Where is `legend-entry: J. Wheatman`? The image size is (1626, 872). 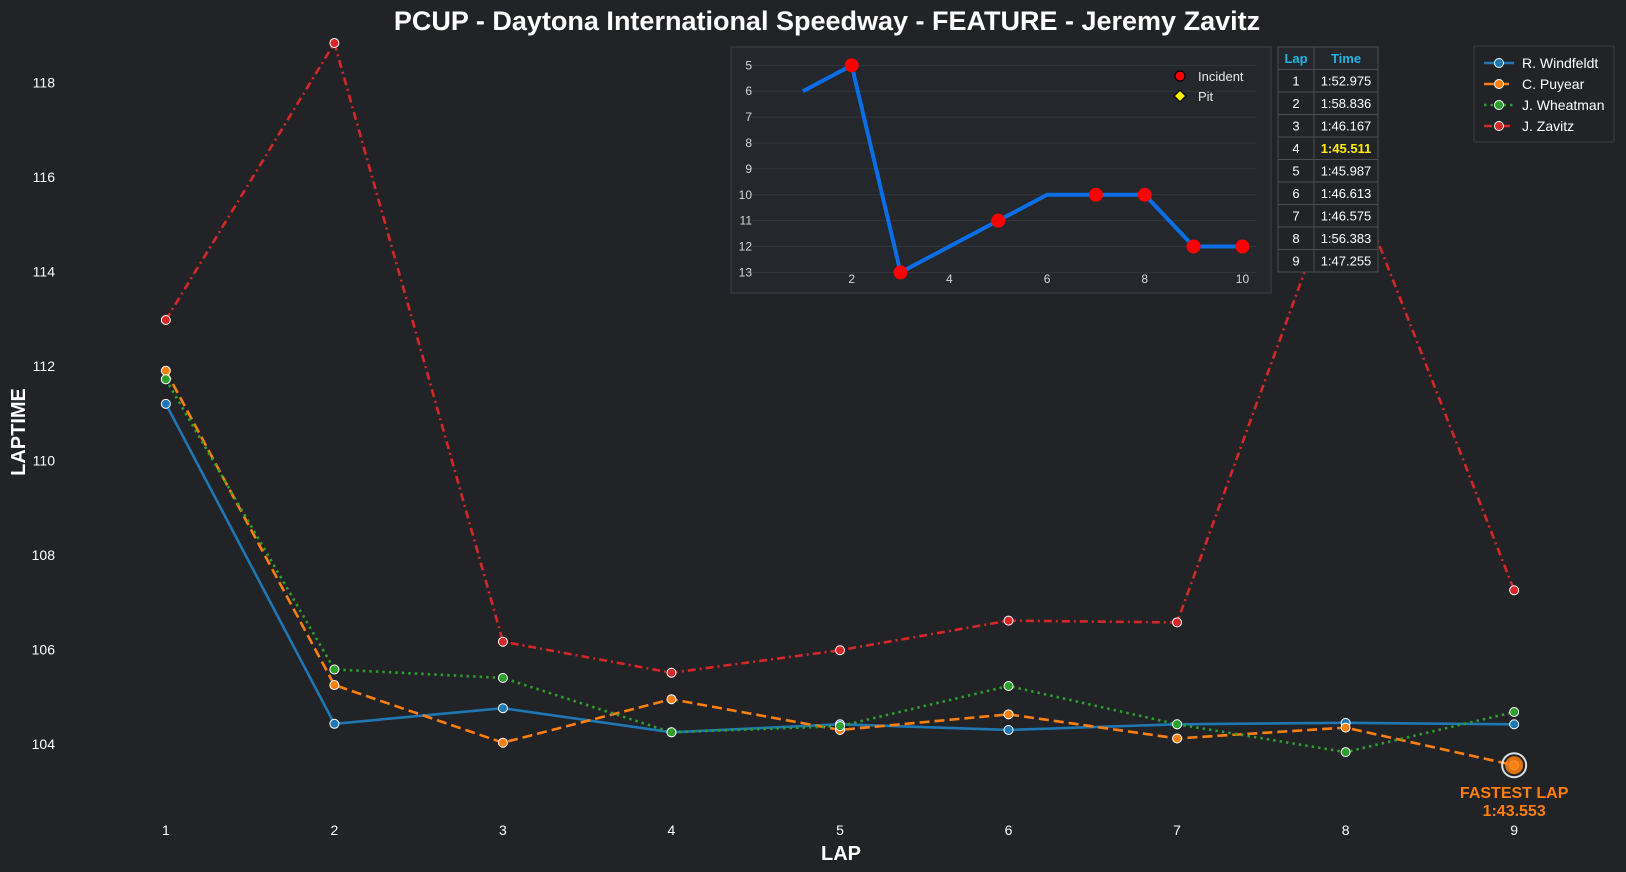 legend-entry: J. Wheatman is located at coordinates (1563, 105).